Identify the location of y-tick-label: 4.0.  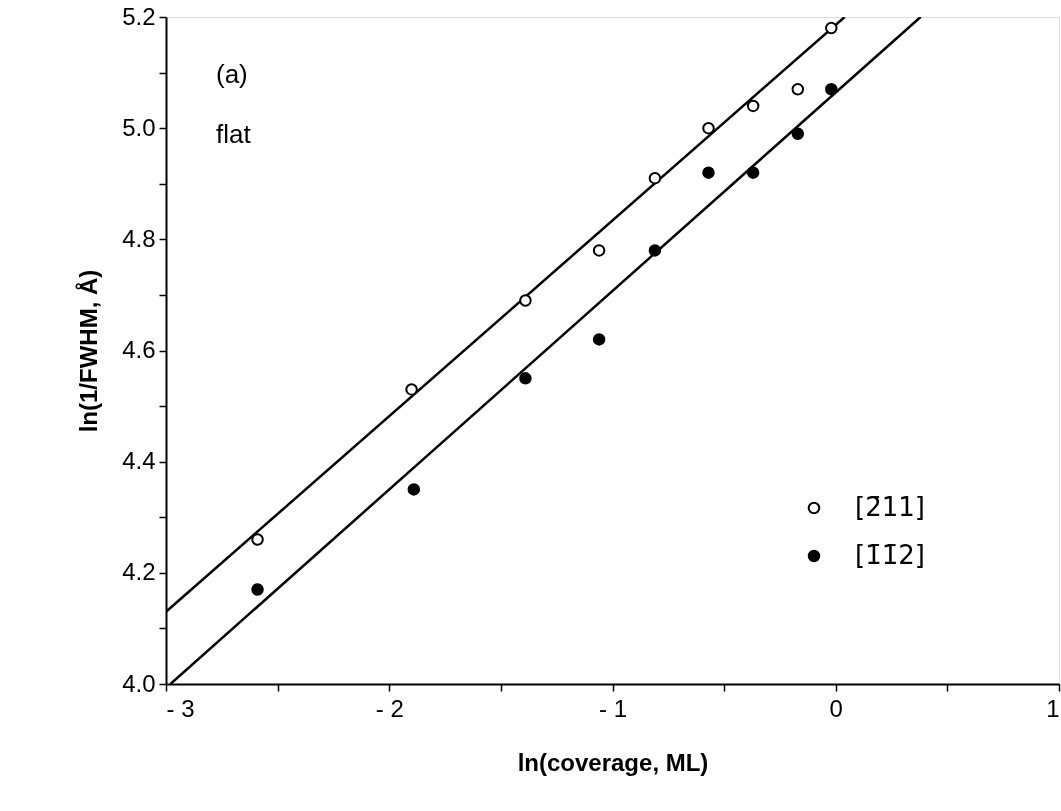
(139, 683).